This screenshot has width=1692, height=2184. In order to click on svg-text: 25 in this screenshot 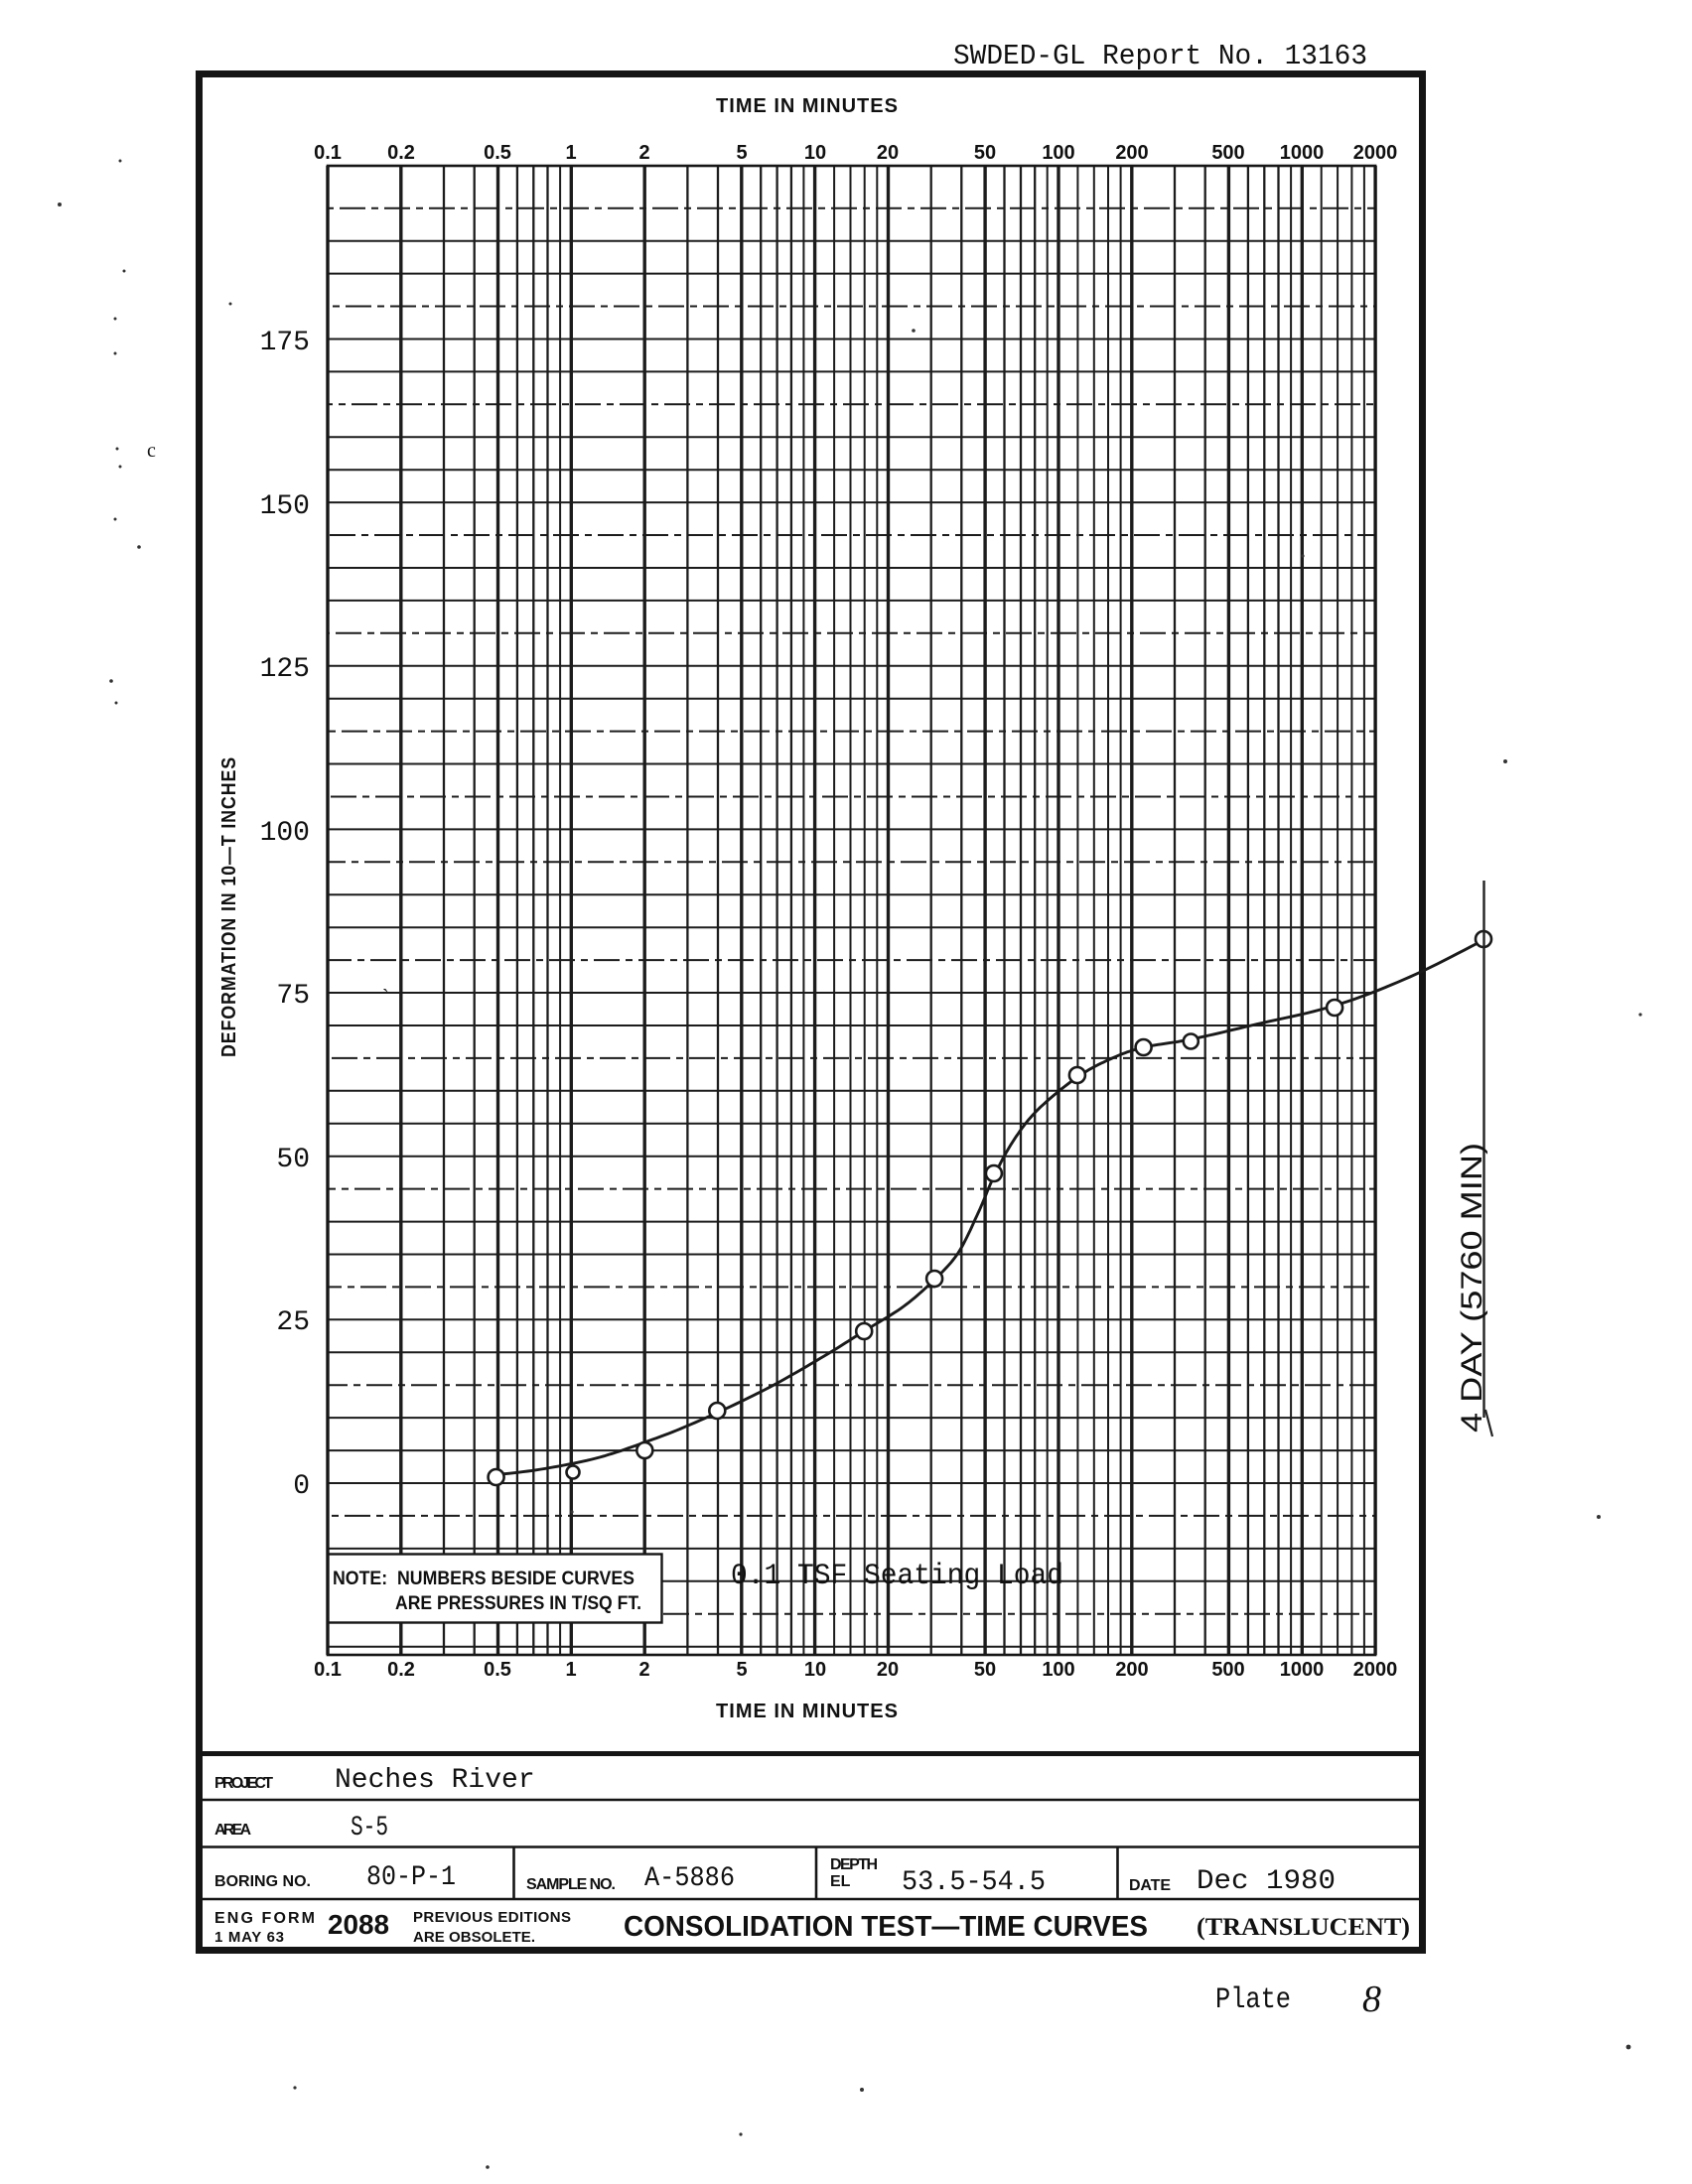, I will do `click(293, 1322)`.